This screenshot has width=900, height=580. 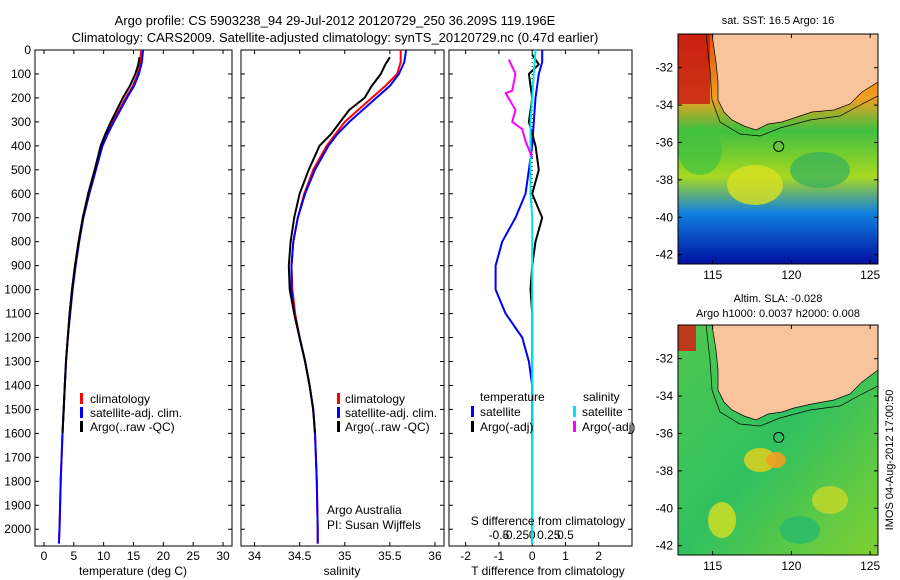 What do you see at coordinates (390, 556) in the screenshot?
I see `x-tick-label: 35.5` at bounding box center [390, 556].